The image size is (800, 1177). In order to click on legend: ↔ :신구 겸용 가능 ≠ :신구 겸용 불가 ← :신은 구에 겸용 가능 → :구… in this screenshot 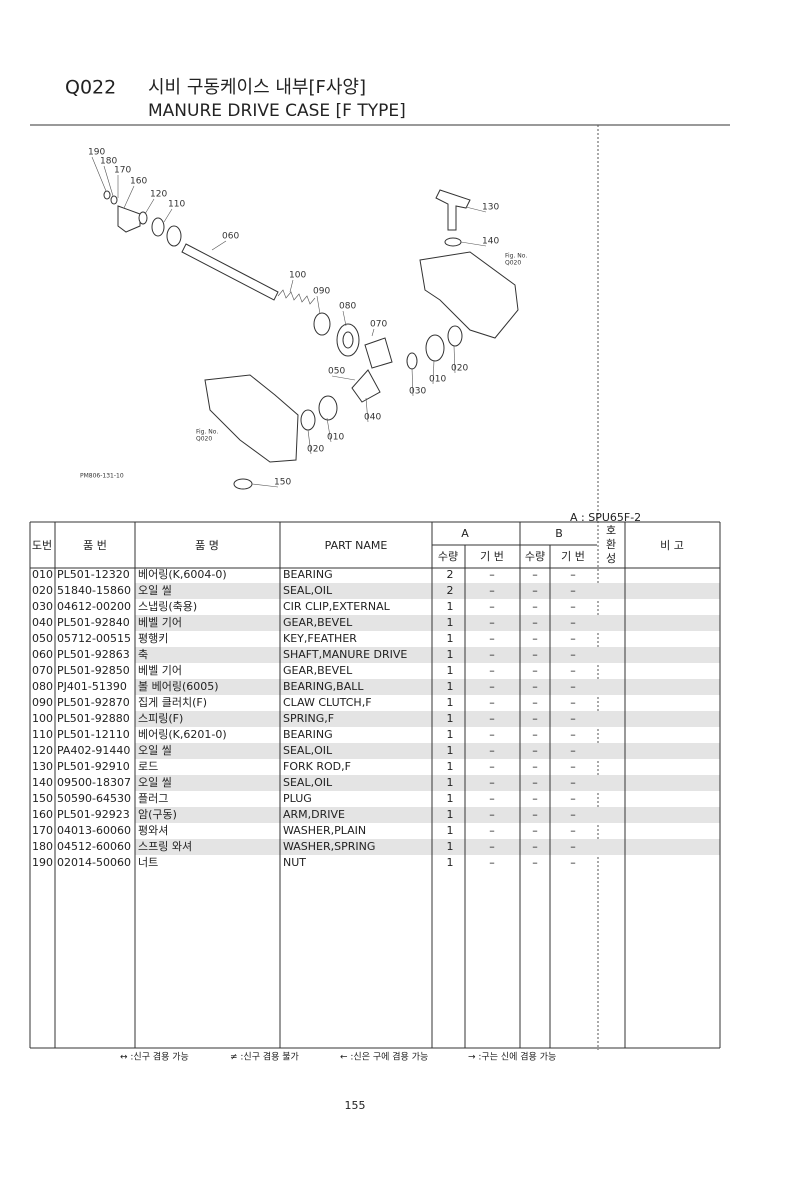, I will do `click(338, 1057)`.